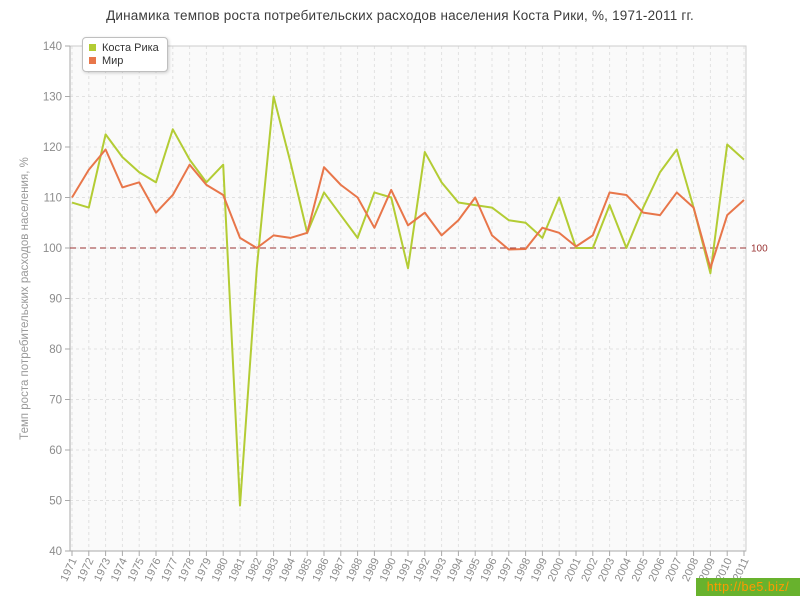  Describe the element at coordinates (55, 401) in the screenshot. I see `y-tick-label: 70` at that location.